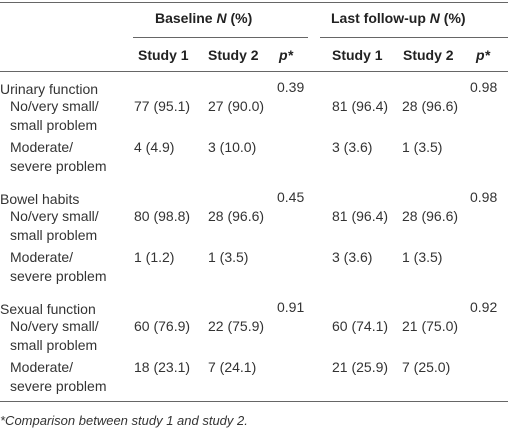 The width and height of the screenshot is (508, 431). What do you see at coordinates (380, 18) in the screenshot?
I see `group-header-part: Last follow-up` at bounding box center [380, 18].